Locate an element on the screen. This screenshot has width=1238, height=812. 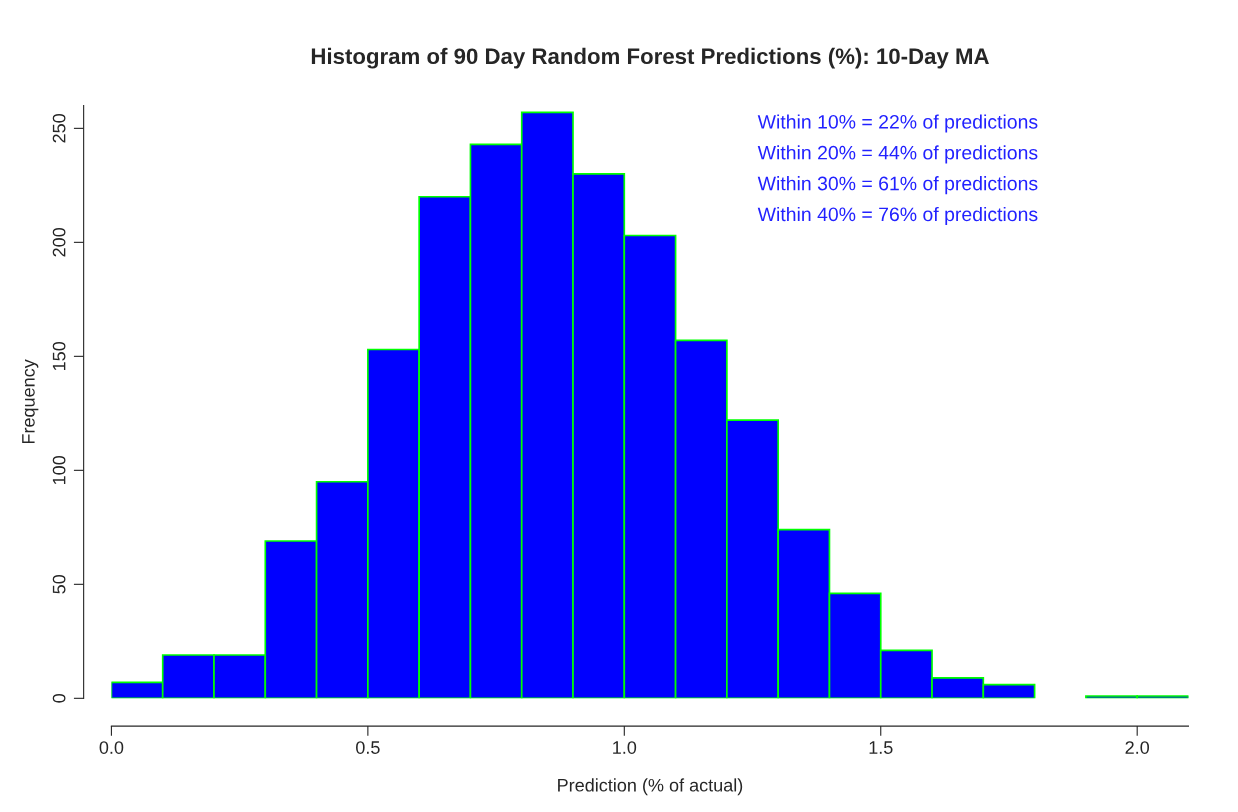
annotation: Within 30% = 61% of predictions is located at coordinates (897, 185).